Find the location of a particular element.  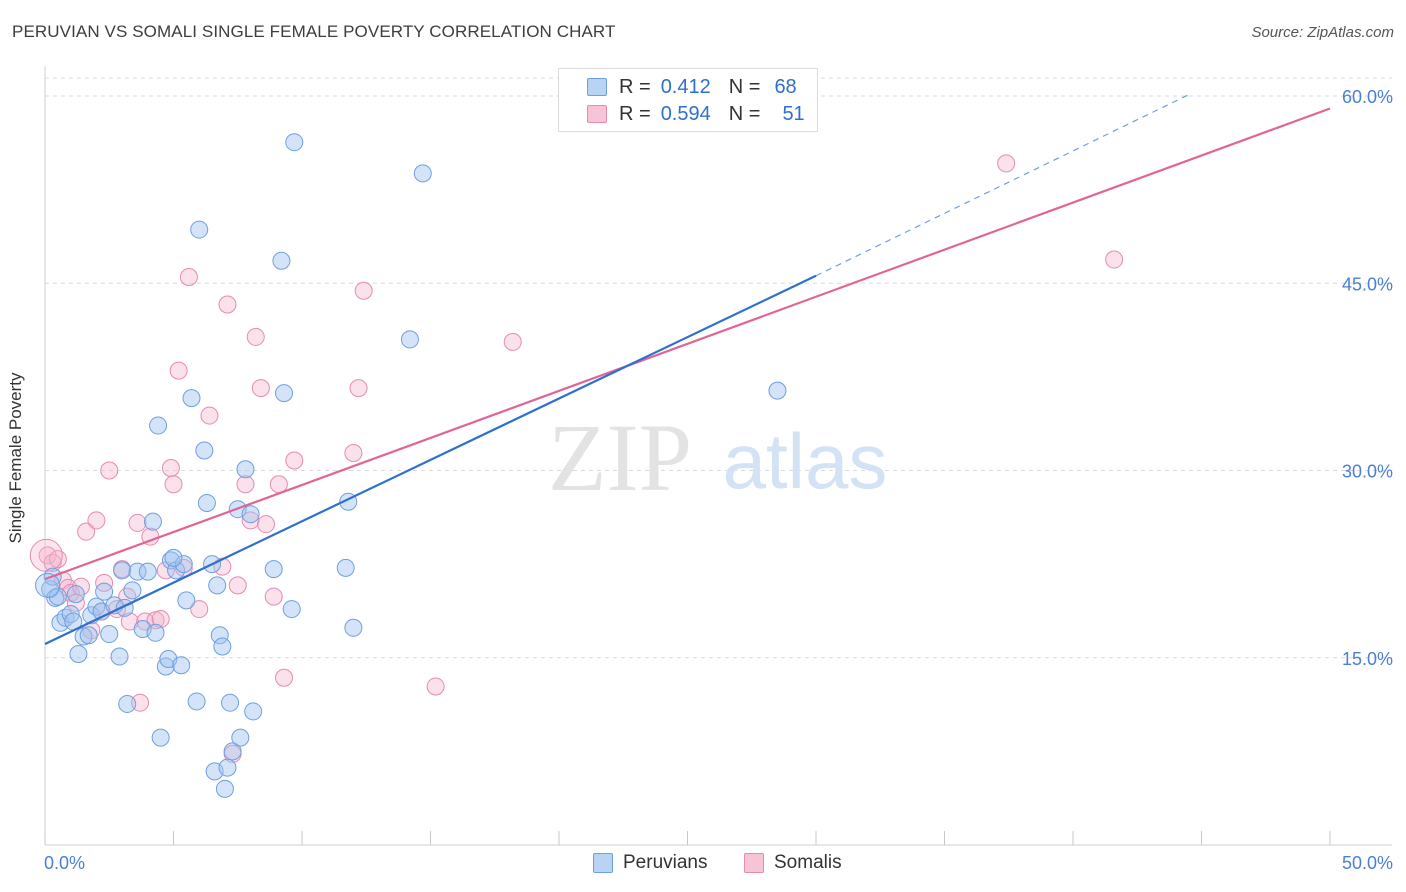

legend-swatch-blue is located at coordinates (597, 87).